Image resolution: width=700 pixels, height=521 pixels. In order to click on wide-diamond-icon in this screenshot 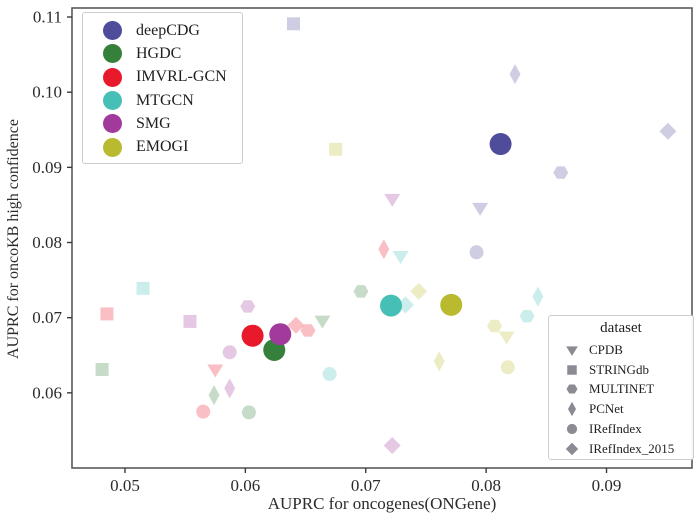, I will do `click(572, 449)`.